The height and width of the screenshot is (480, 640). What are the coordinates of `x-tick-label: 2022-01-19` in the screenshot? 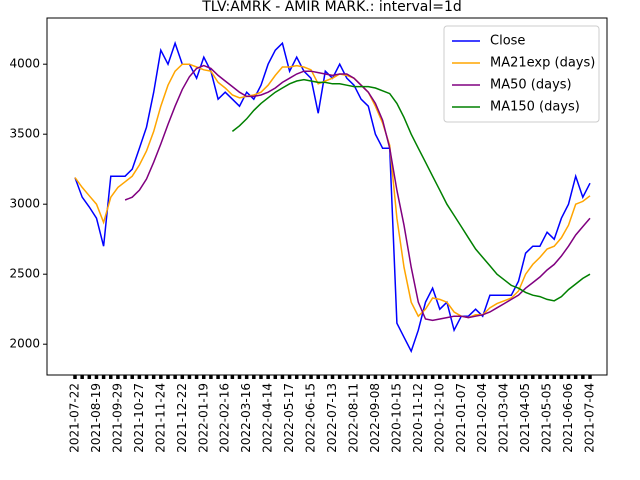 It's located at (203, 418).